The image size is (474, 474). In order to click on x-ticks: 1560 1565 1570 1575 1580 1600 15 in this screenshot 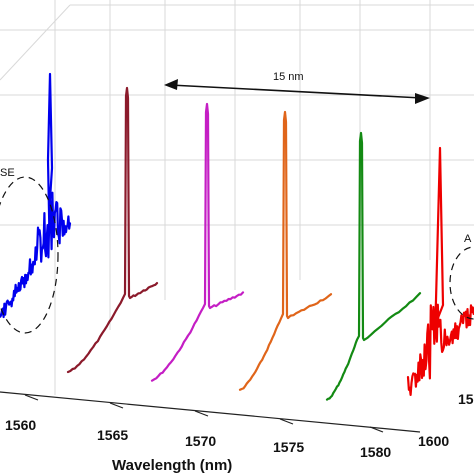, I will do `click(239, 425)`.